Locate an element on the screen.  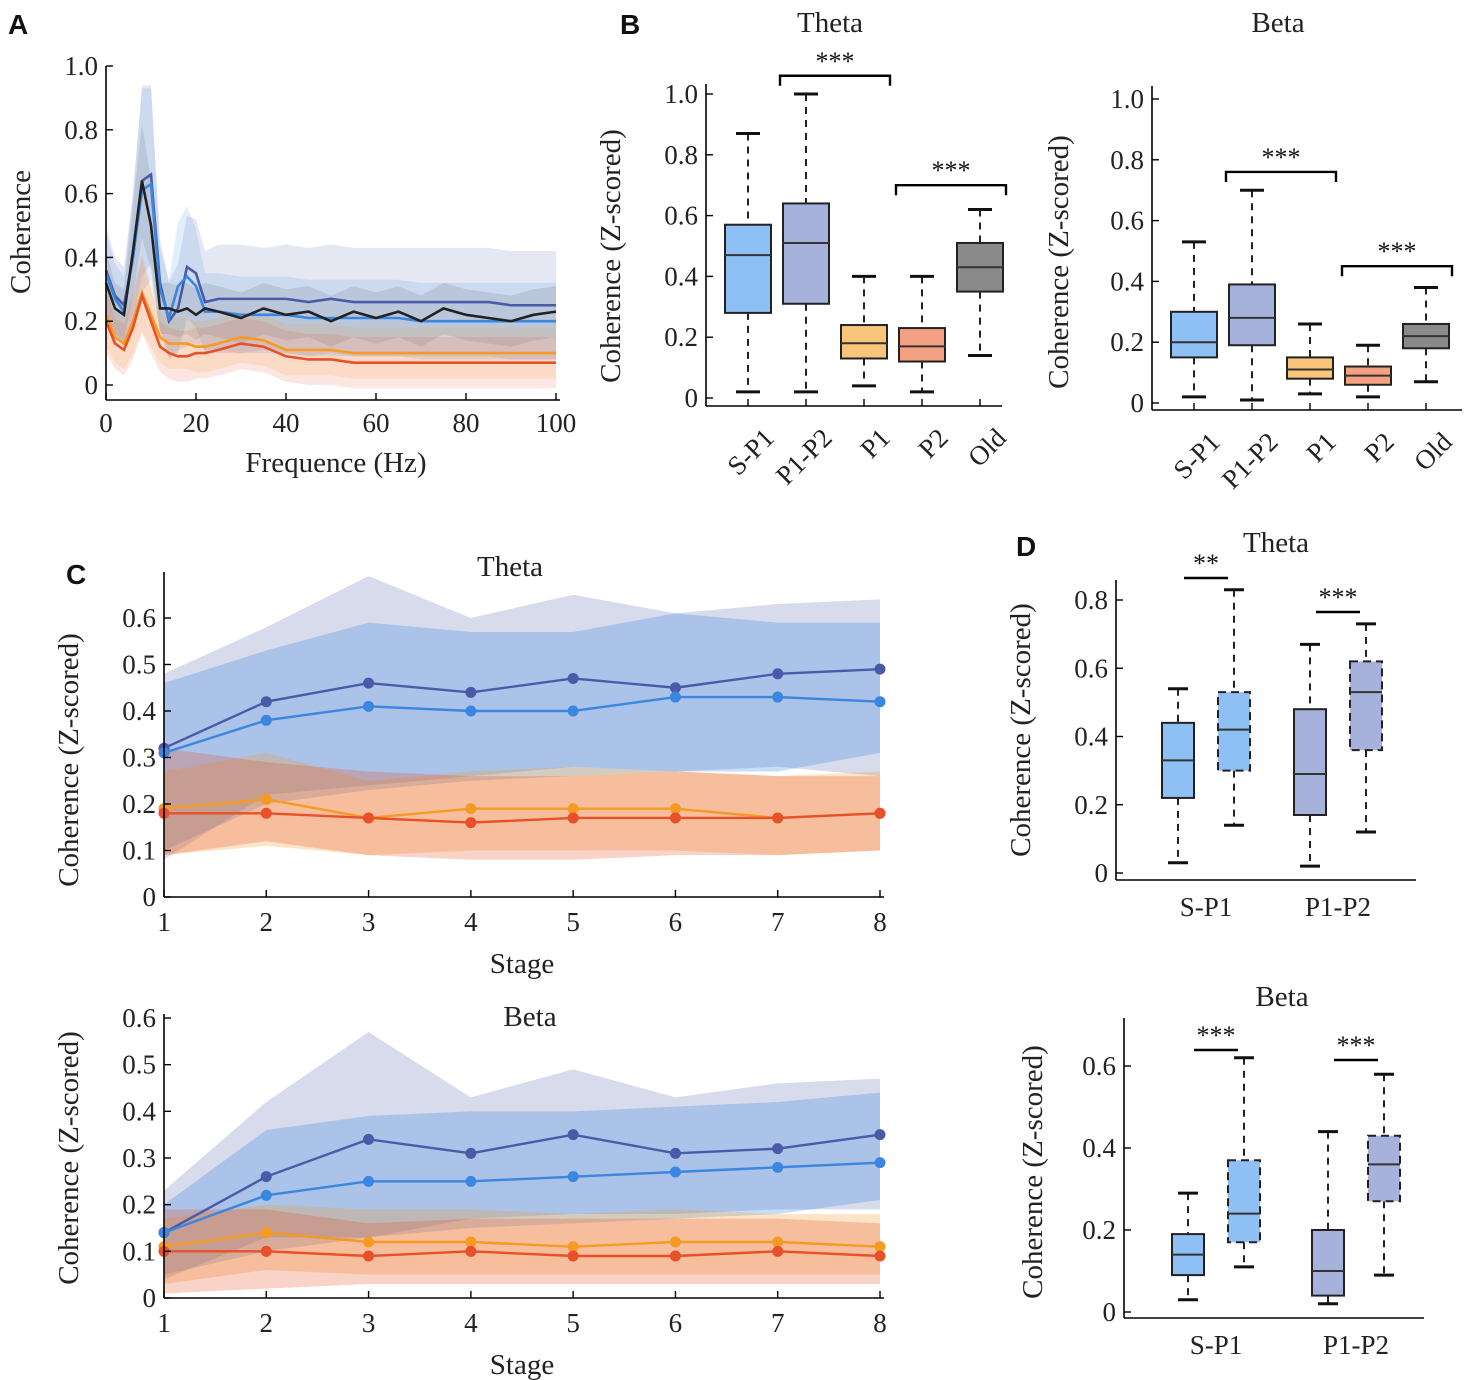
category-label: P1-P2 is located at coordinates (1356, 1345).